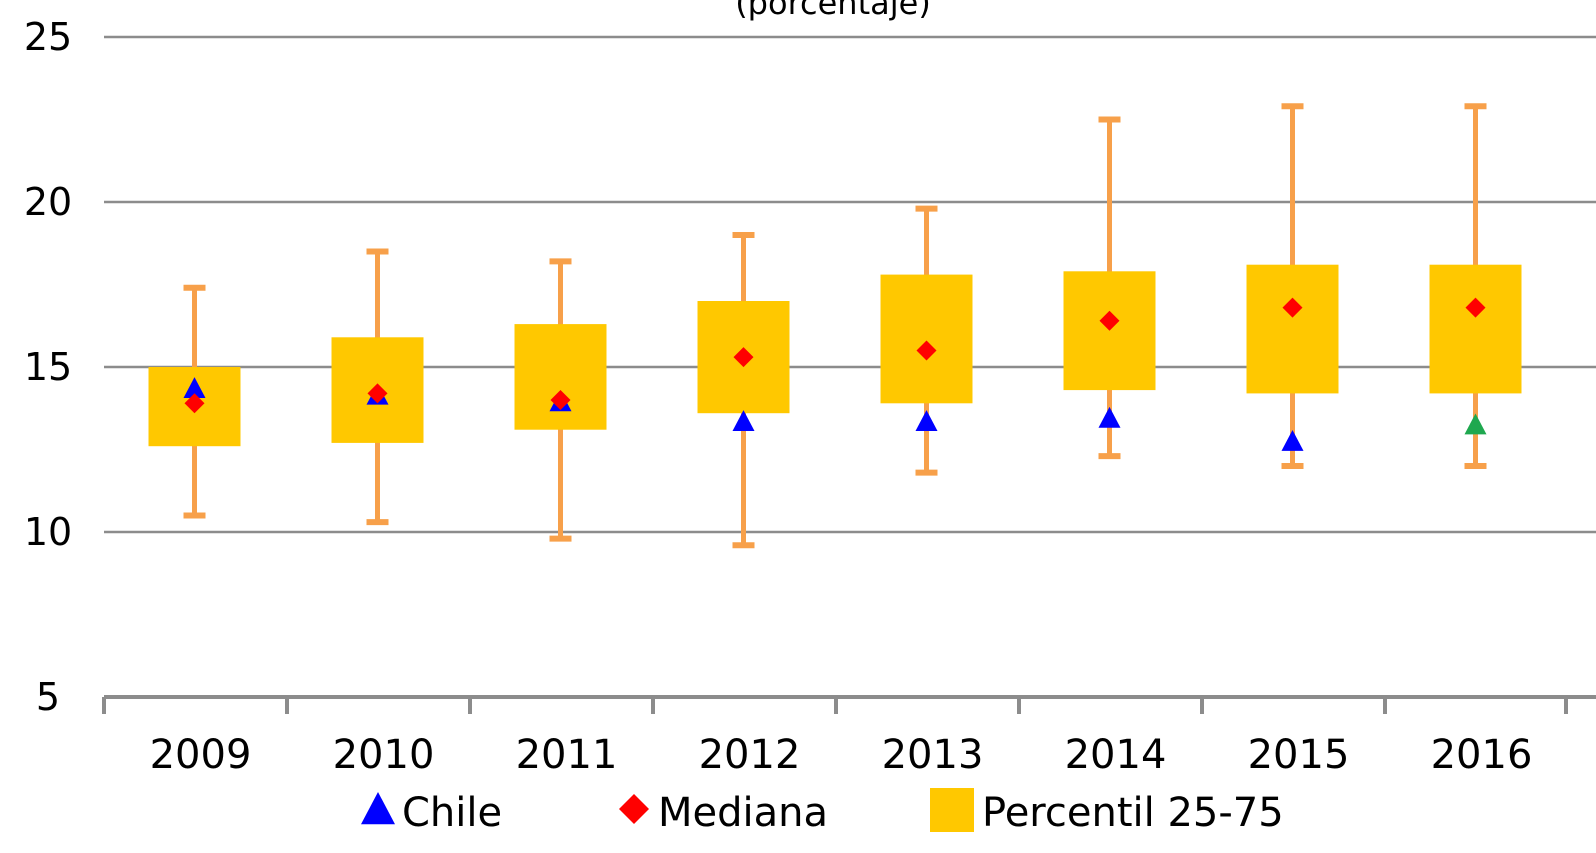 Image resolution: width=1596 pixels, height=853 pixels. Describe the element at coordinates (560, 377) in the screenshot. I see `percentile-box-2011` at that location.